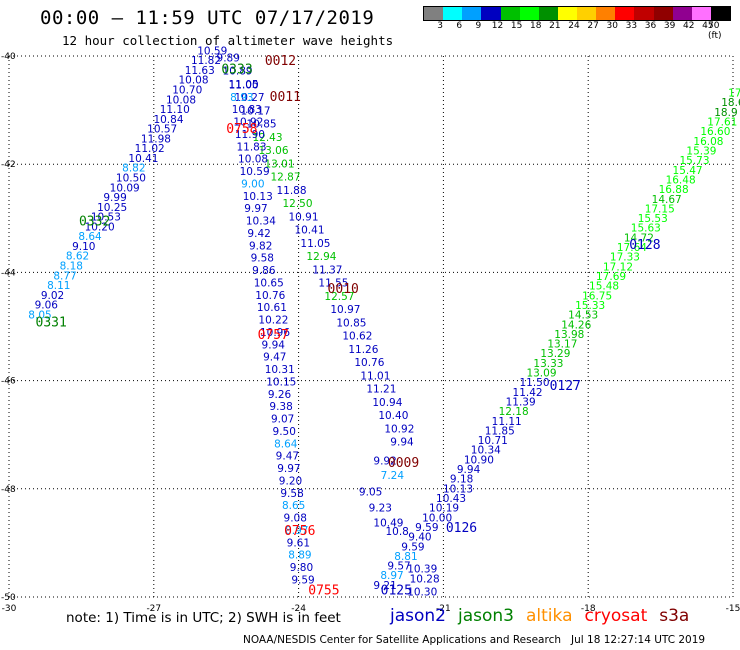 Image resolution: width=740 pixels, height=650 pixels. What do you see at coordinates (478, 26) in the screenshot?
I see `color-scale-label: 9` at bounding box center [478, 26].